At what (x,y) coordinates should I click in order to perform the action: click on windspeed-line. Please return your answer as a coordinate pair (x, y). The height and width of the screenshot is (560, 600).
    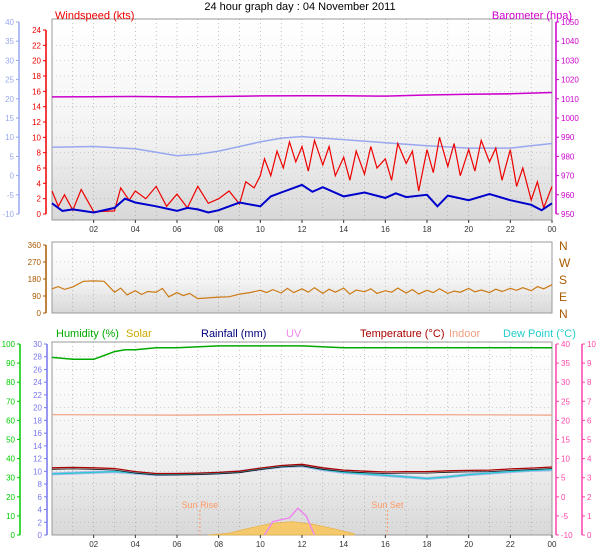
    Looking at the image, I should click on (302, 175).